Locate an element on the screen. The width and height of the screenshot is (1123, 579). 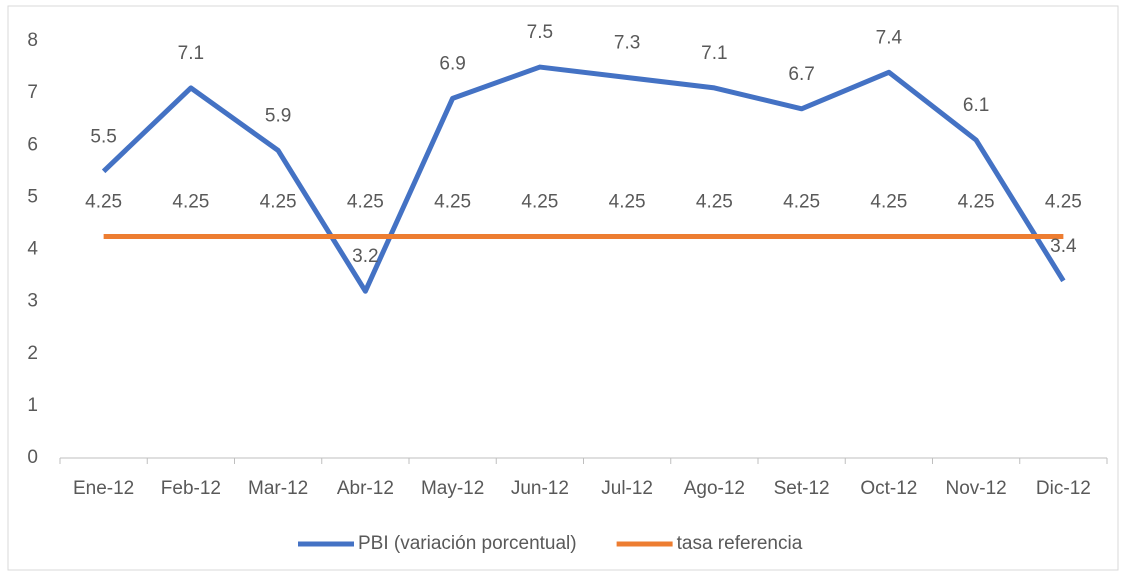
y-tick-label: 4 is located at coordinates (32, 249).